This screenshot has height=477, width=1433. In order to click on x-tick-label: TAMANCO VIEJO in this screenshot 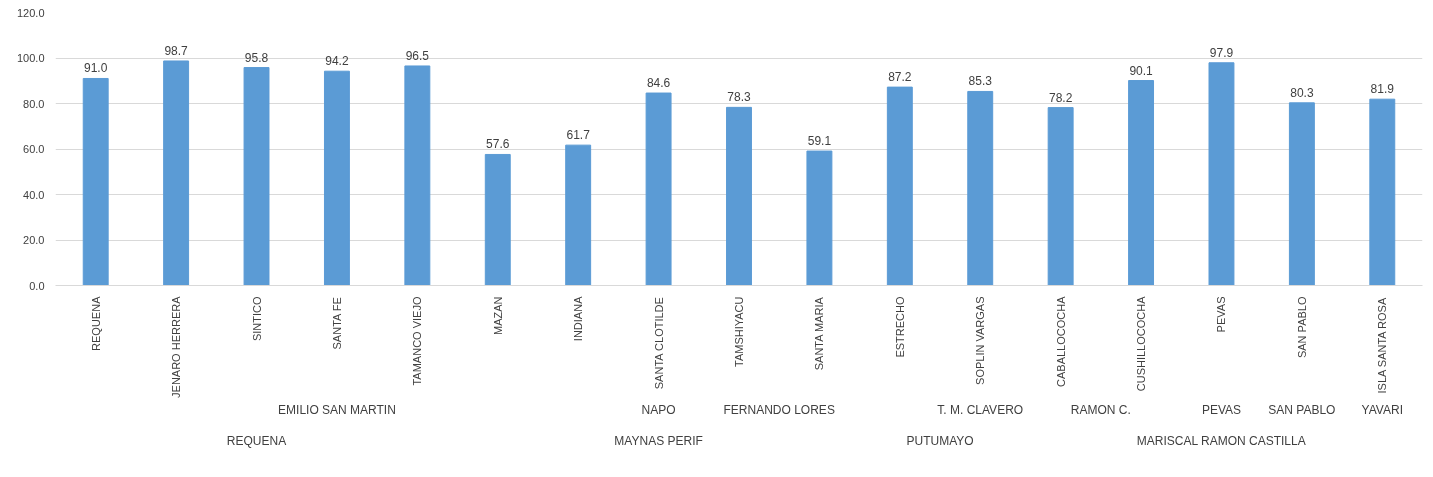, I will do `click(417, 341)`.